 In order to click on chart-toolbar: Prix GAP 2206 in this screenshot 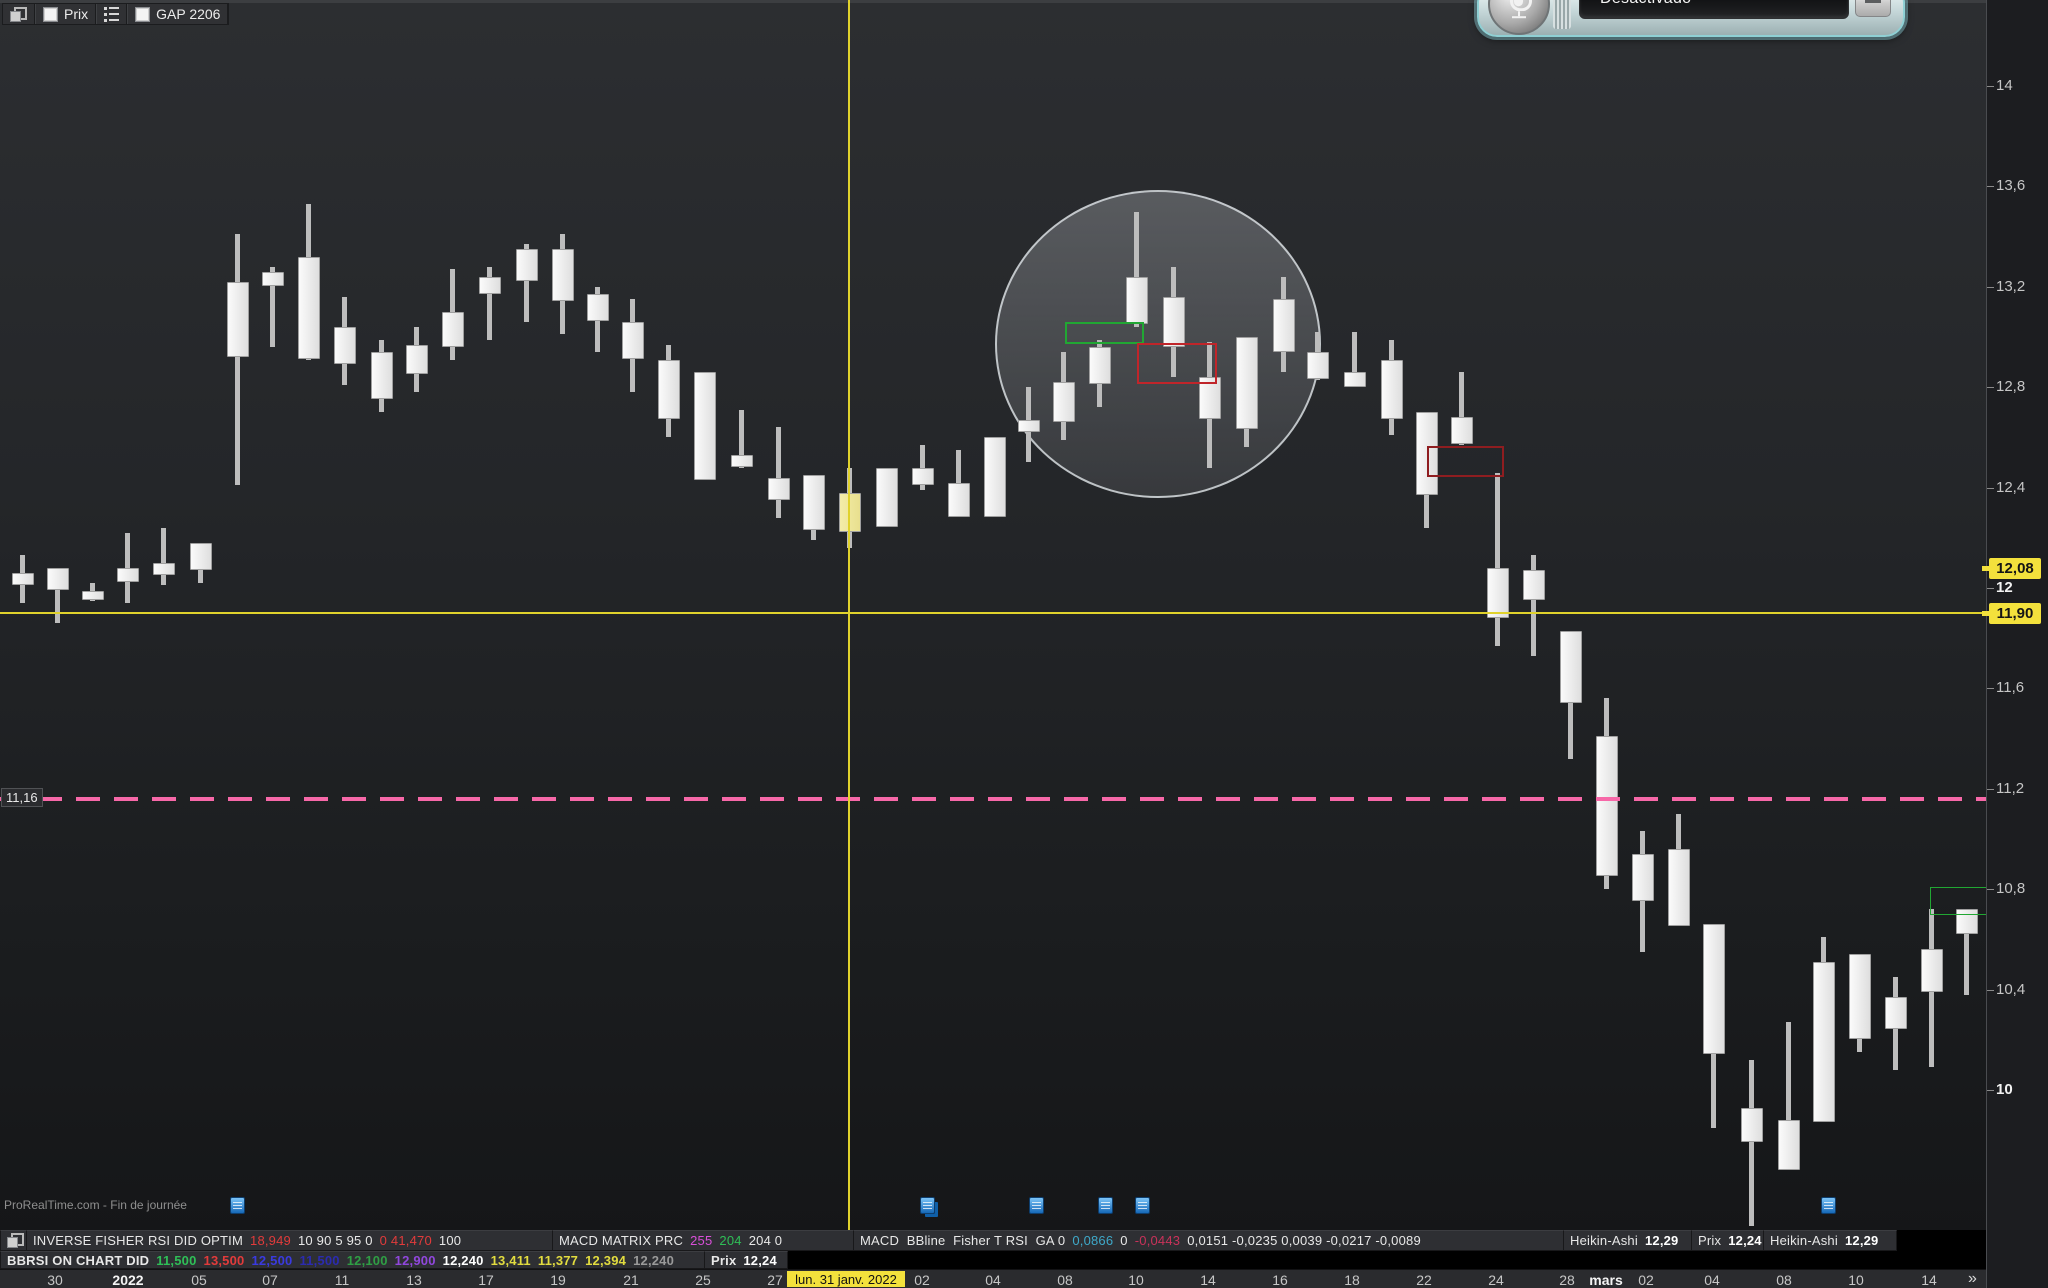, I will do `click(116, 14)`.